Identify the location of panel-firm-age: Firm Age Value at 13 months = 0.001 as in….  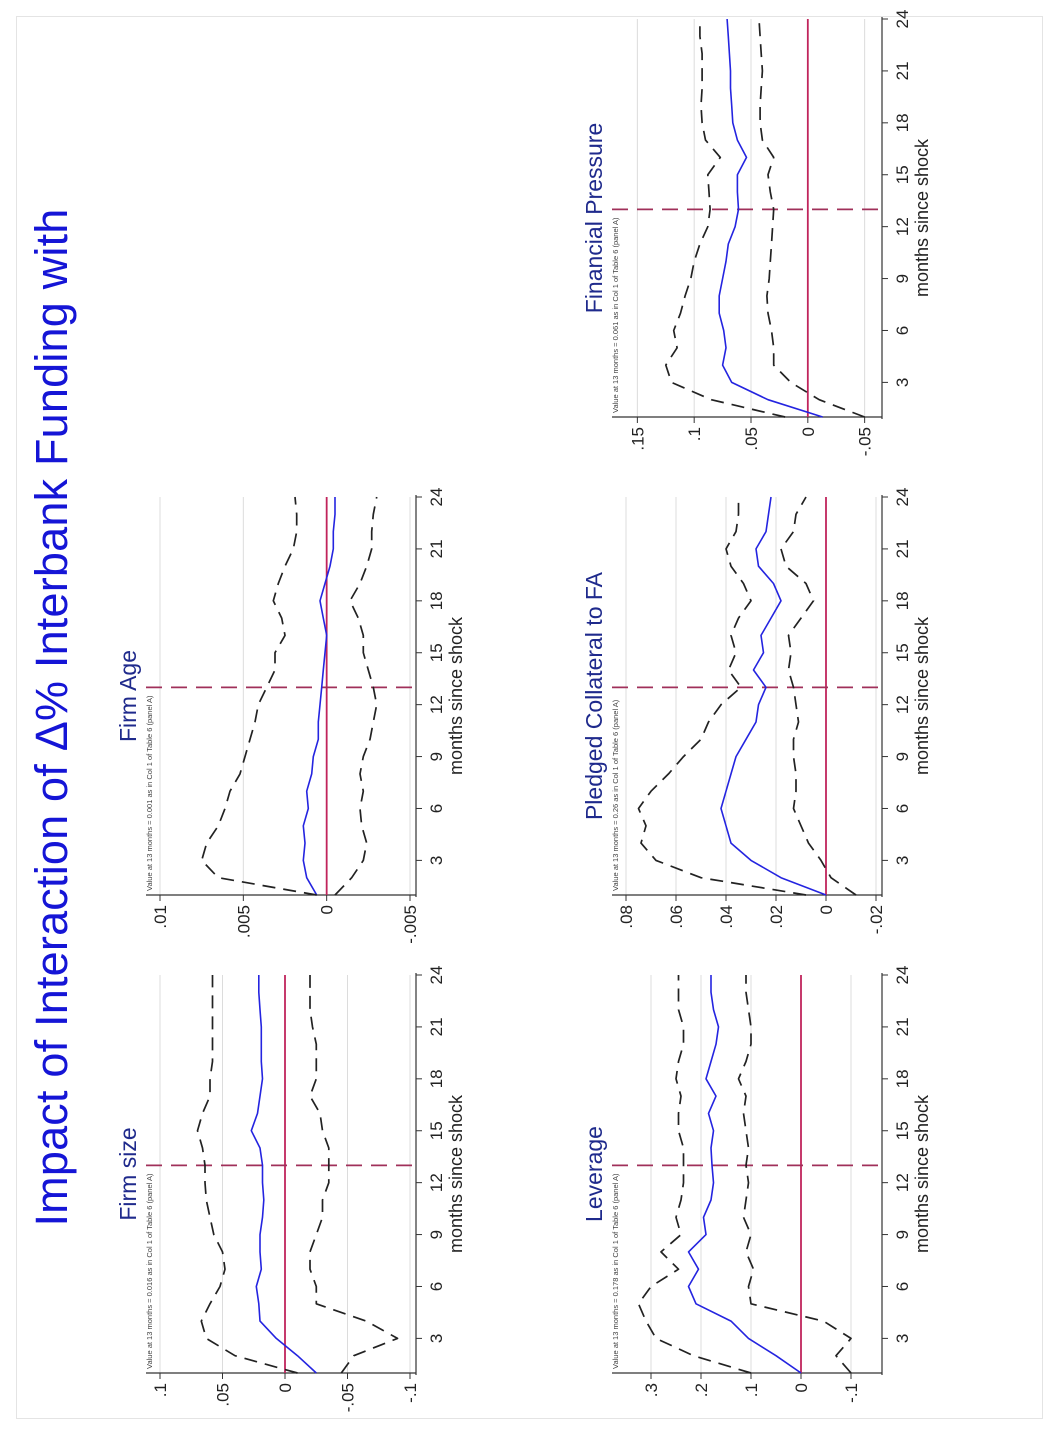
(290, 716).